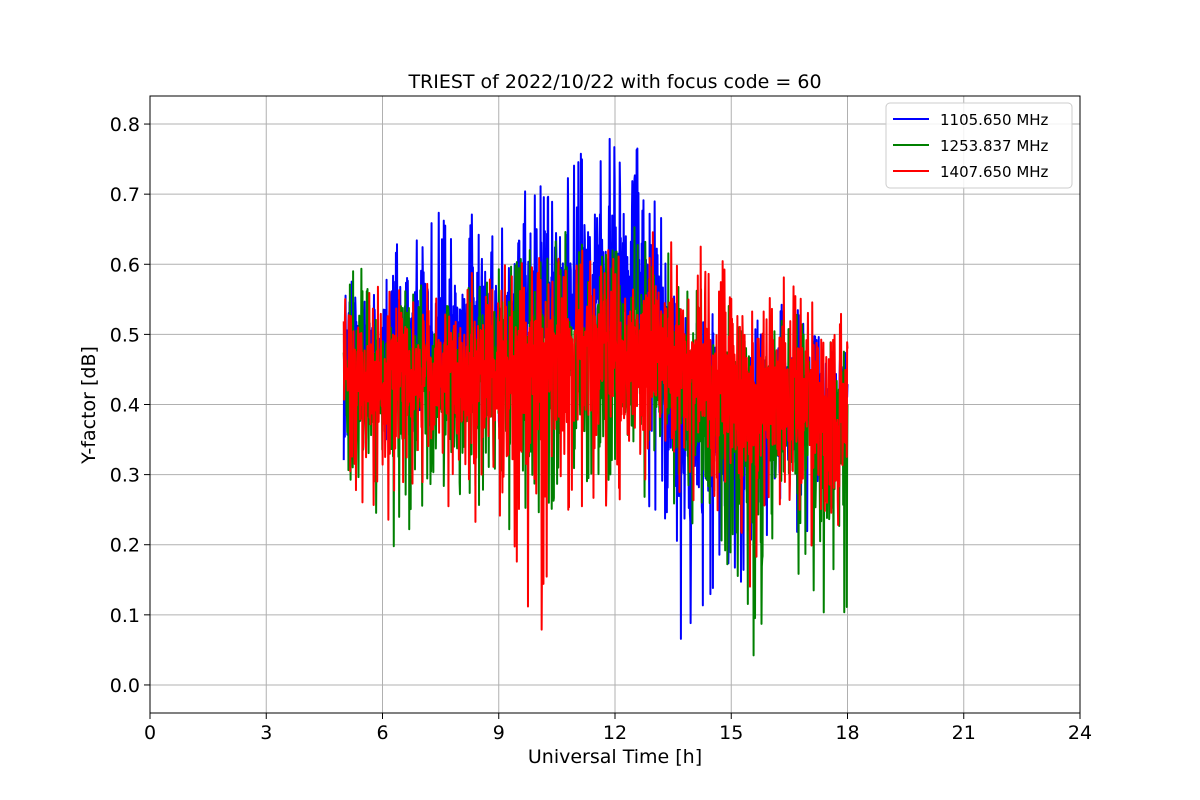 The height and width of the screenshot is (800, 1200). What do you see at coordinates (125, 546) in the screenshot?
I see `y-tick-label: 0.2` at bounding box center [125, 546].